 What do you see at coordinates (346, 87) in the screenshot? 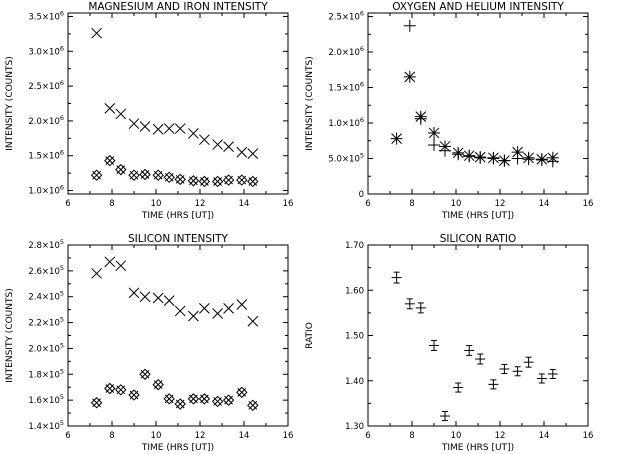
I see `y-tick-label: 1.5×10⁶` at bounding box center [346, 87].